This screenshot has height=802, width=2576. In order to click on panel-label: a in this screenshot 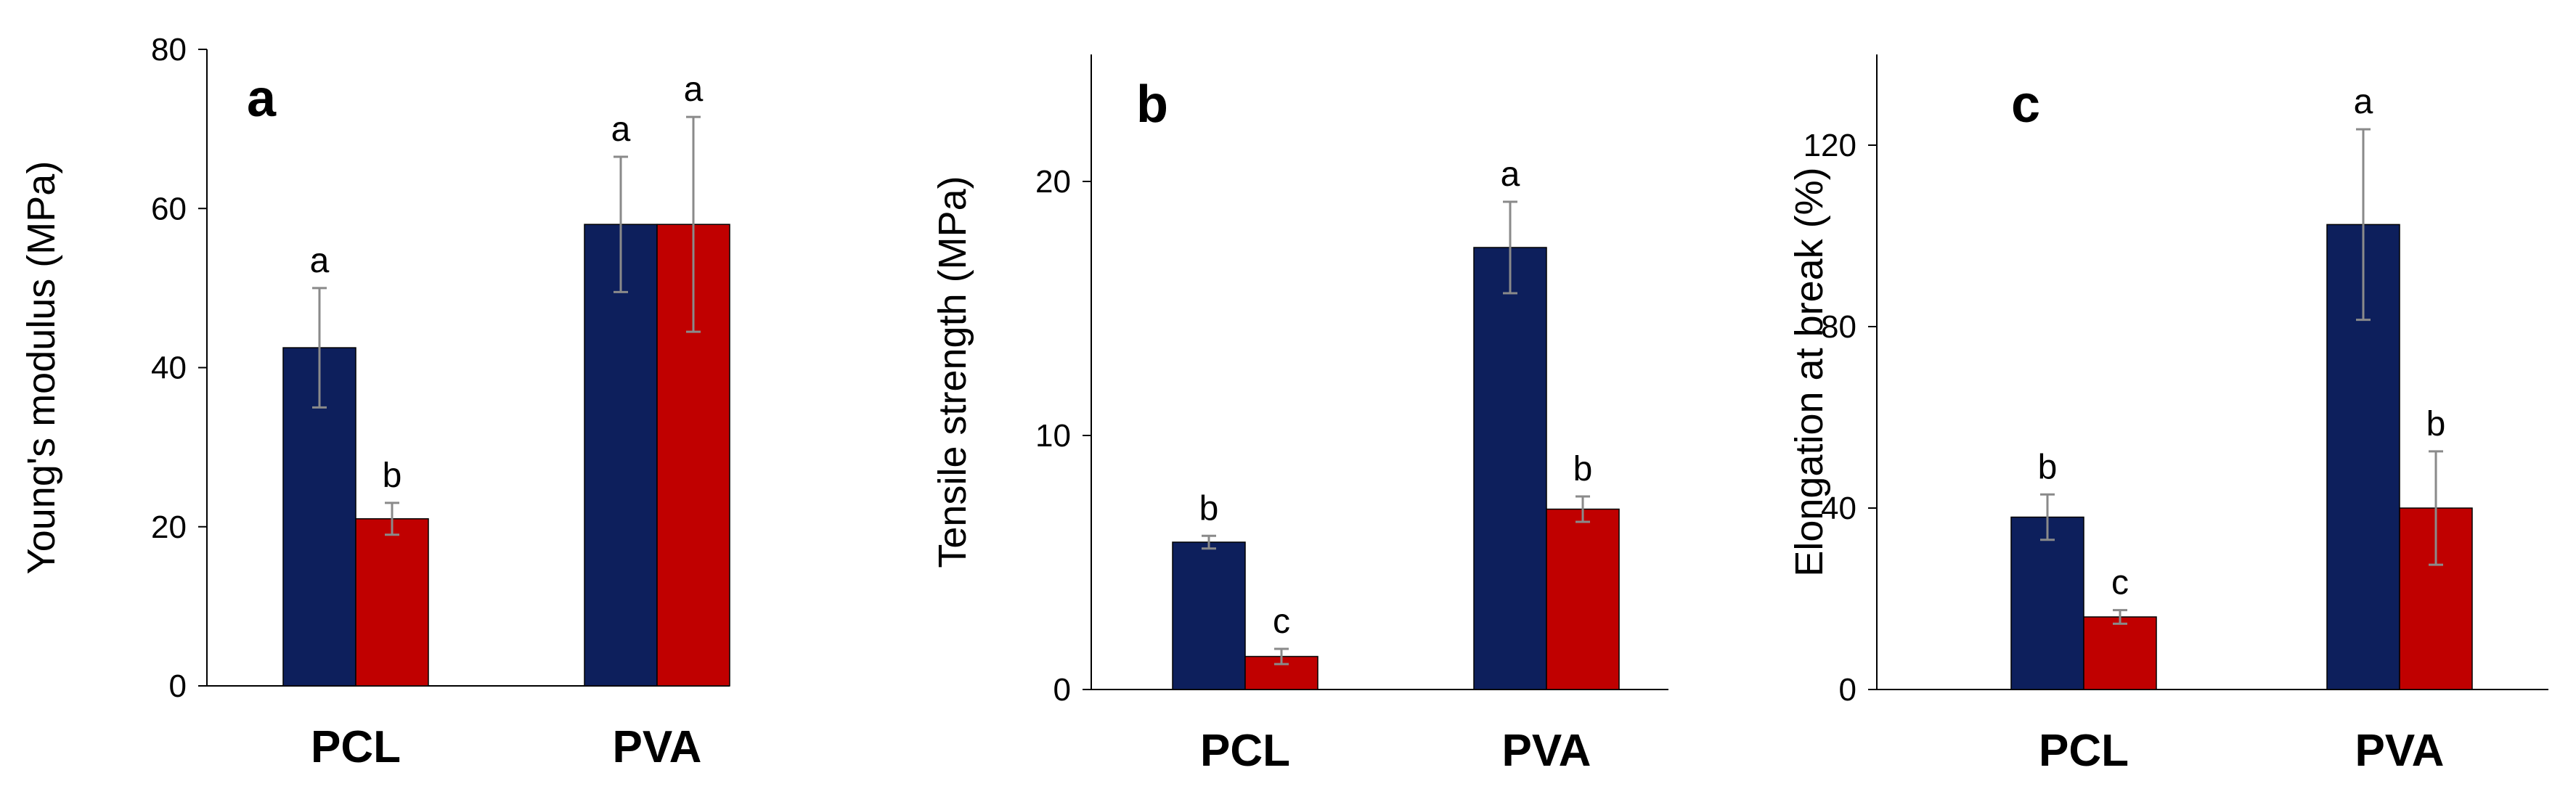, I will do `click(262, 99)`.